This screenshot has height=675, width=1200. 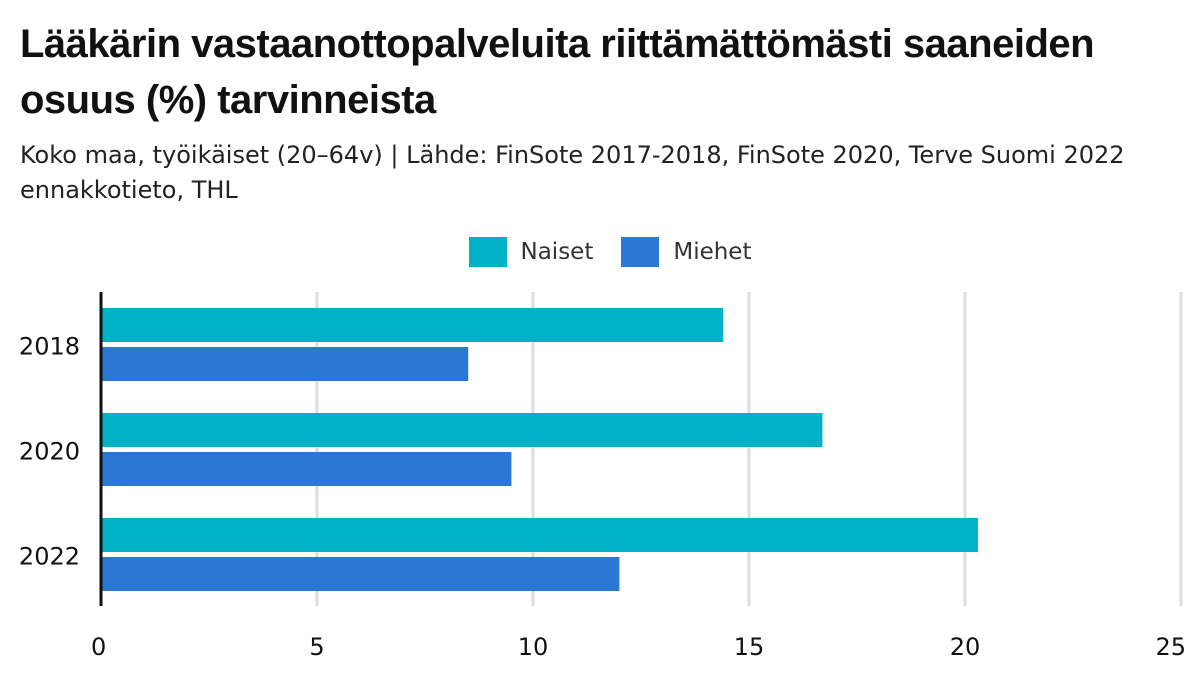 What do you see at coordinates (49, 347) in the screenshot?
I see `y-tick-label-2018: 2018` at bounding box center [49, 347].